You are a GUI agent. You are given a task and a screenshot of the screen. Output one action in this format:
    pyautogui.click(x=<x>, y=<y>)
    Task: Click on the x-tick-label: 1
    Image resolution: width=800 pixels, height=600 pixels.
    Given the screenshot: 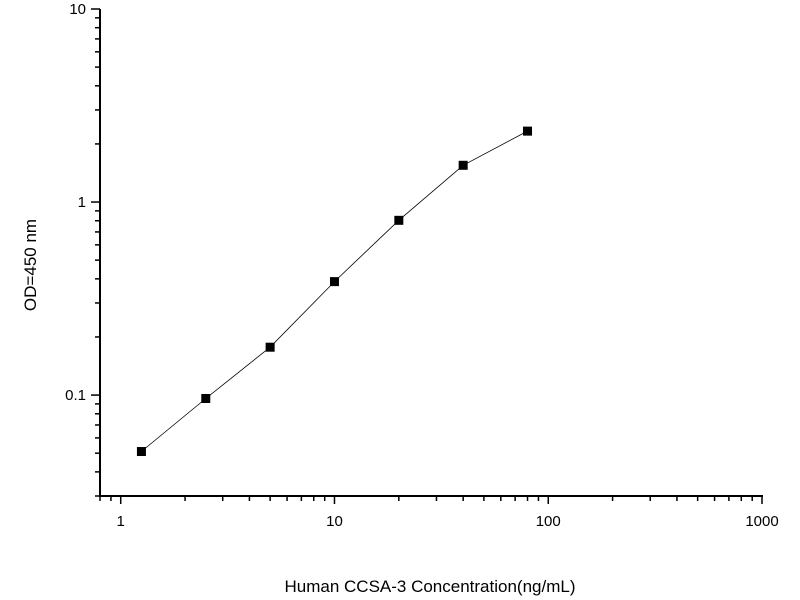 What is the action you would take?
    pyautogui.click(x=121, y=521)
    